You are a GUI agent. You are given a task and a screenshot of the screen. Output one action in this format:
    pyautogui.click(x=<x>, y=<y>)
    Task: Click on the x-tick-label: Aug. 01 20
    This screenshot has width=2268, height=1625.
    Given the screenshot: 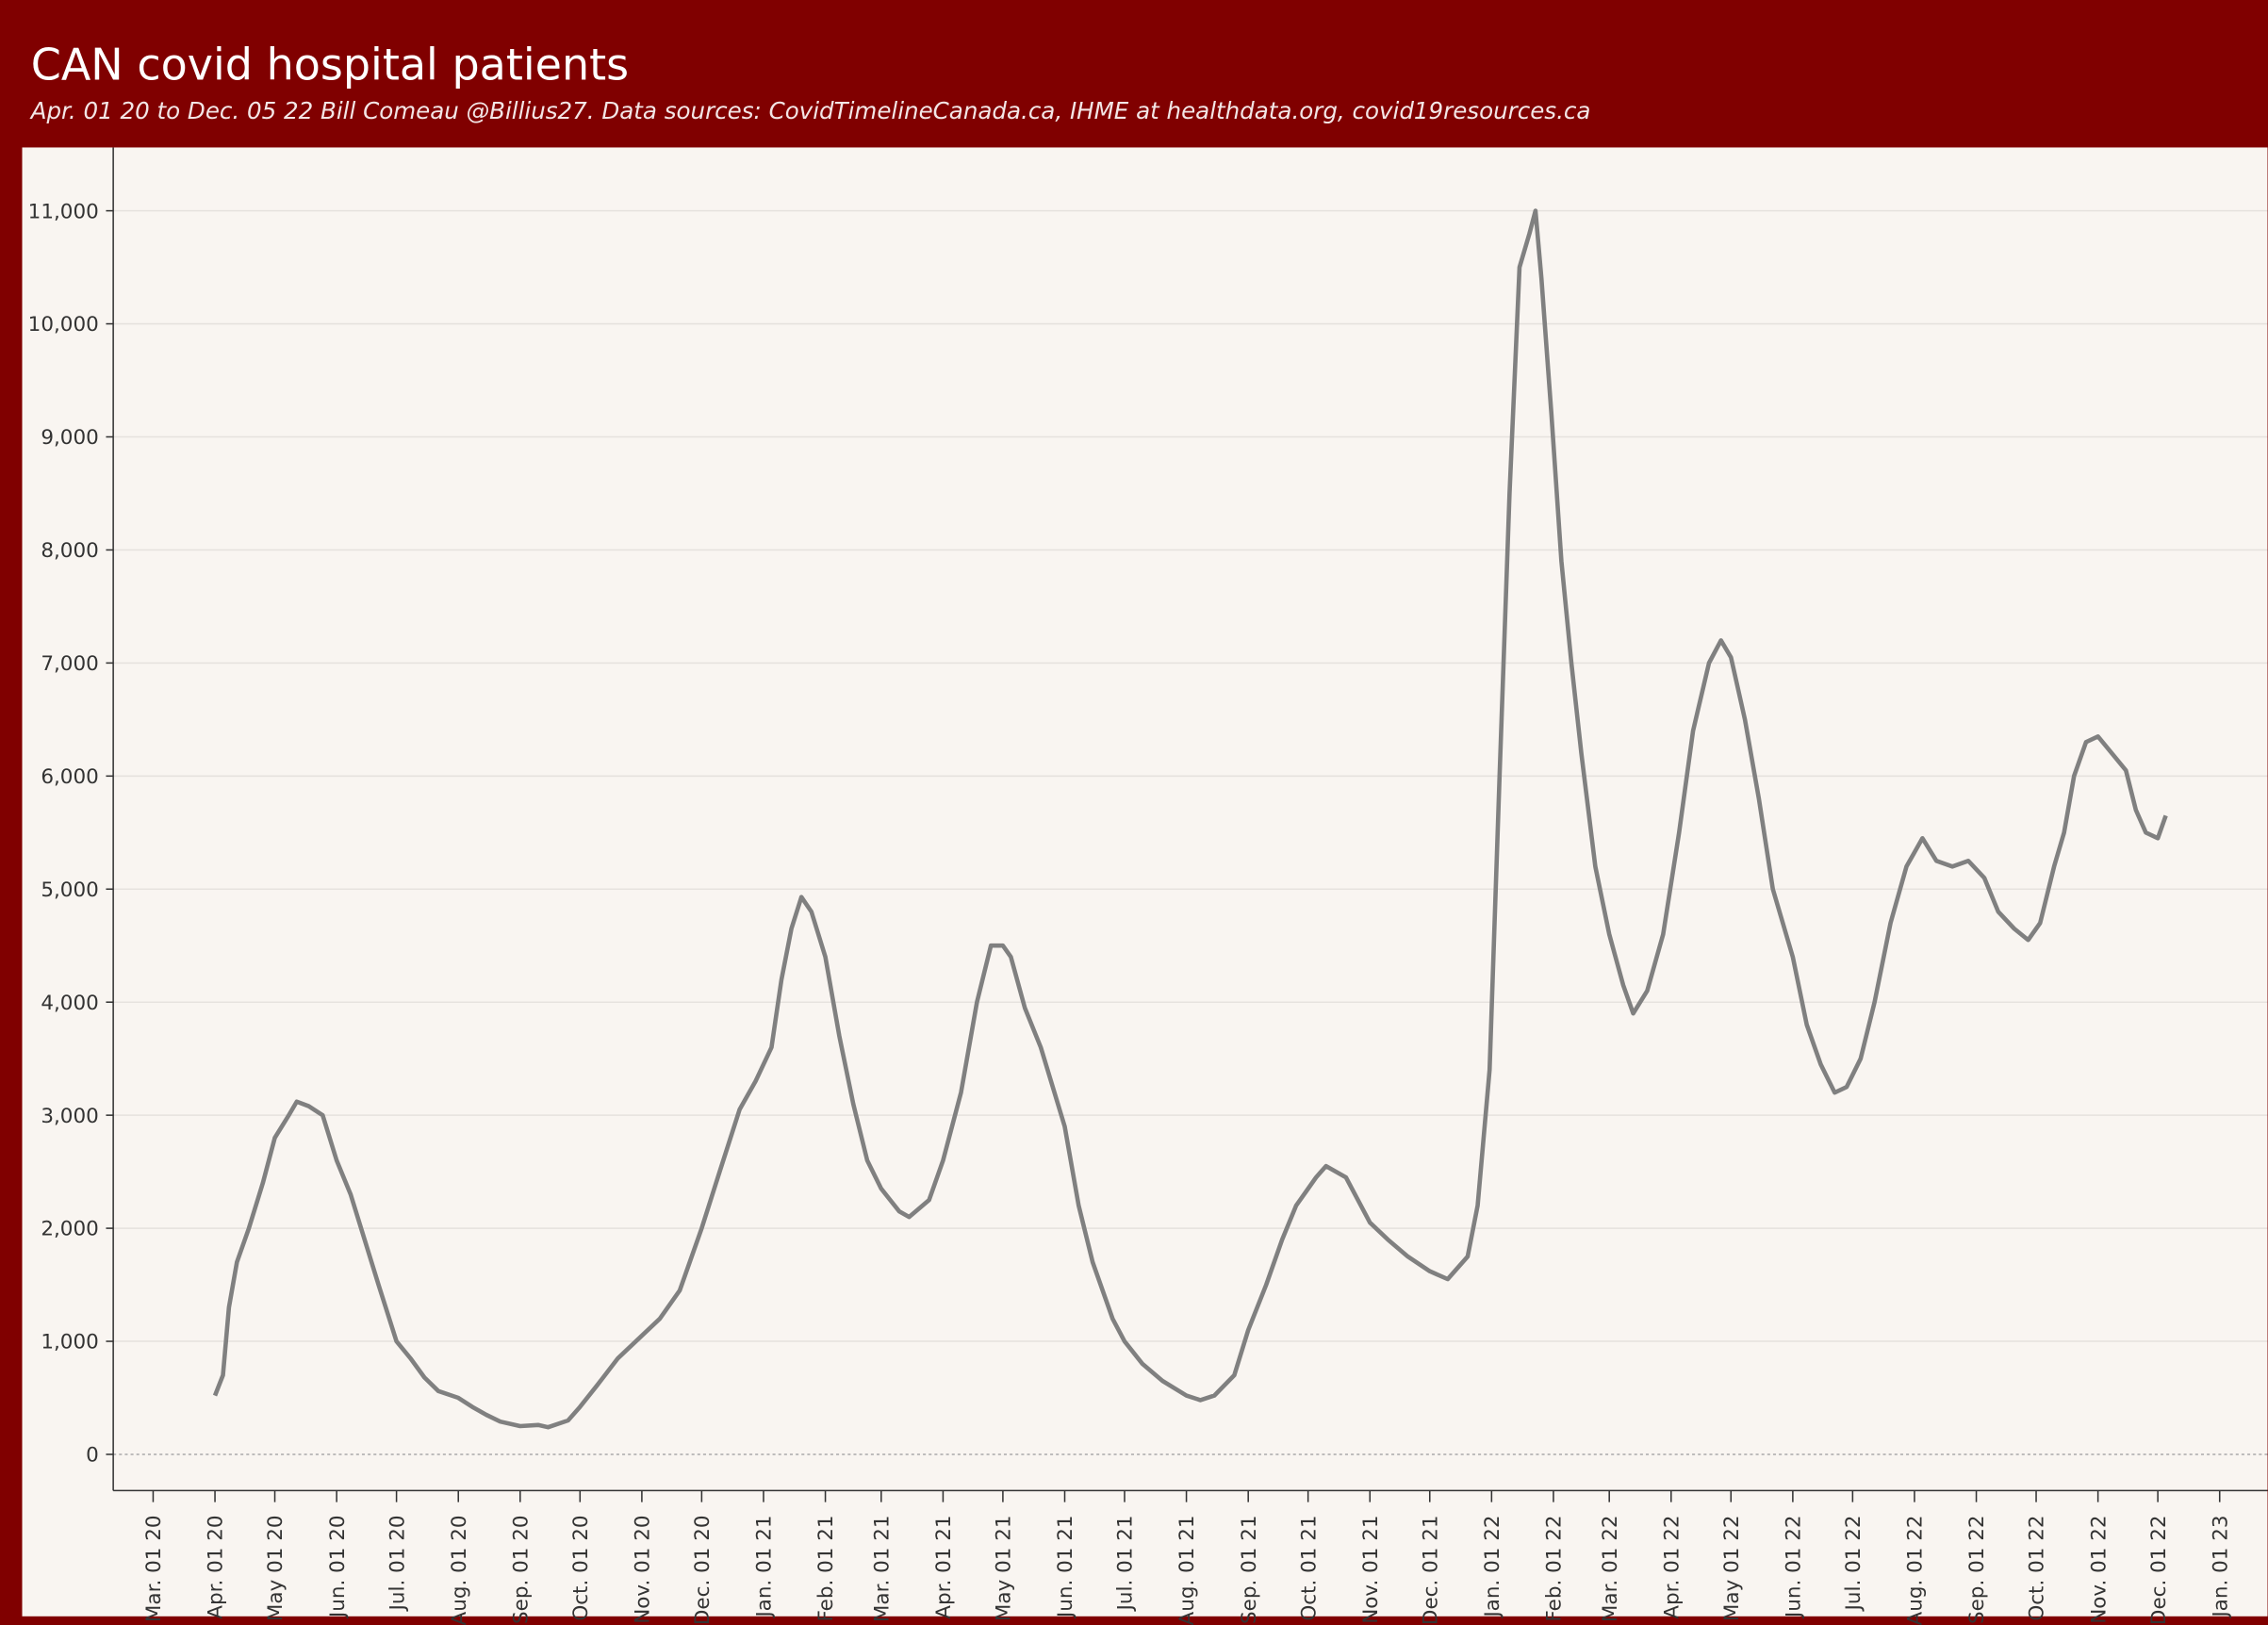 What is the action you would take?
    pyautogui.click(x=460, y=1570)
    